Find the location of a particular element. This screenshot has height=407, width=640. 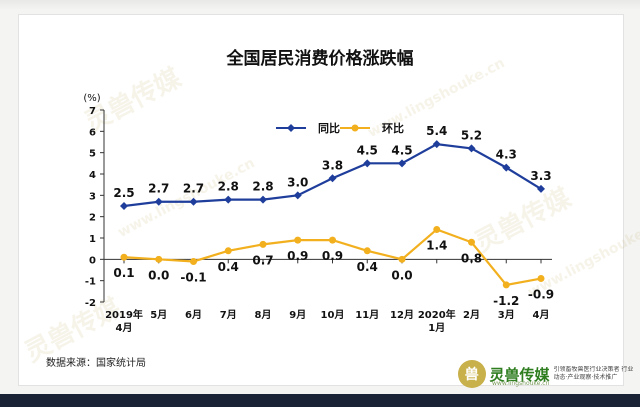

mom-data-label: -0.9 is located at coordinates (541, 295).